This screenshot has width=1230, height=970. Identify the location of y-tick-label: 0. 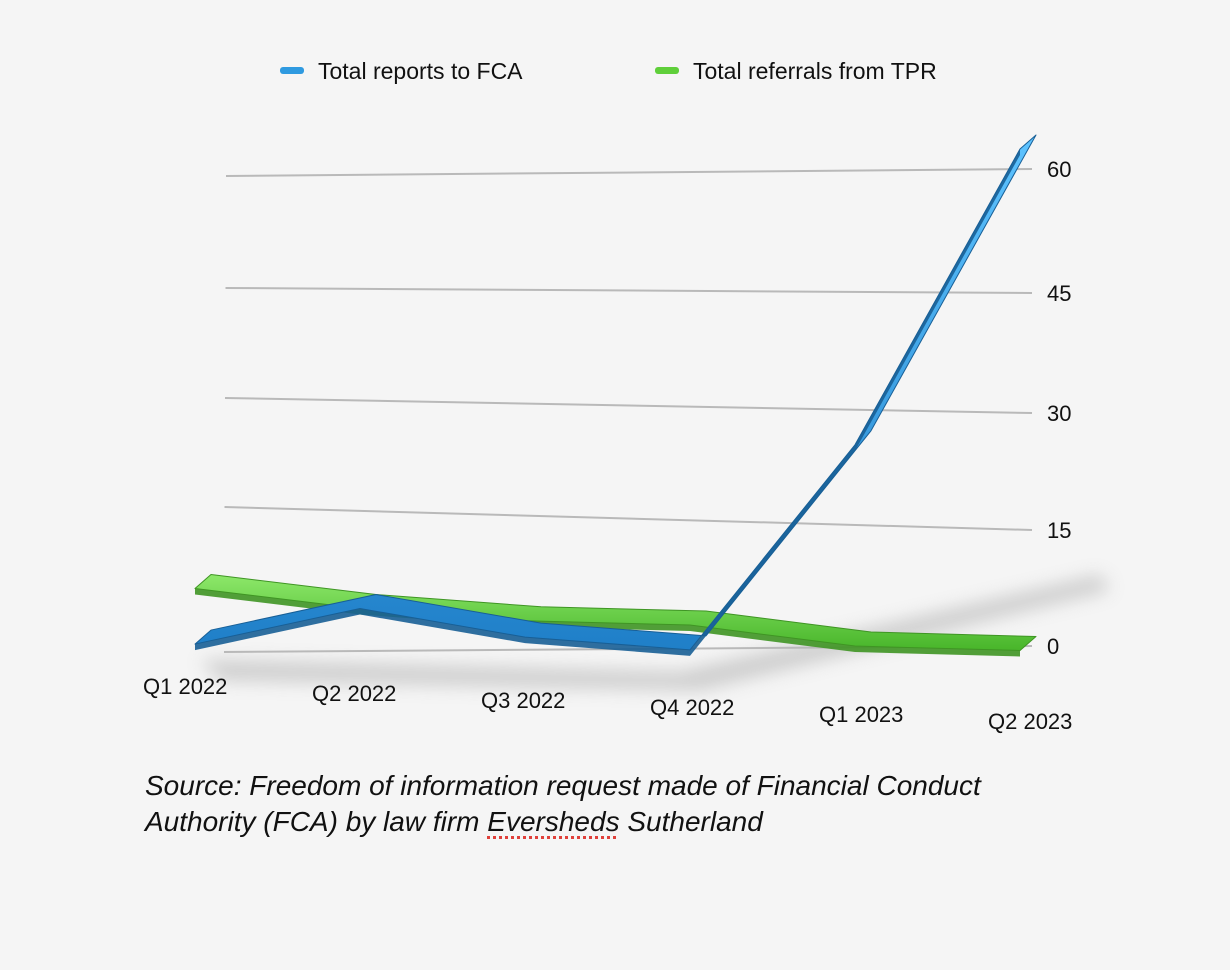
(1053, 646).